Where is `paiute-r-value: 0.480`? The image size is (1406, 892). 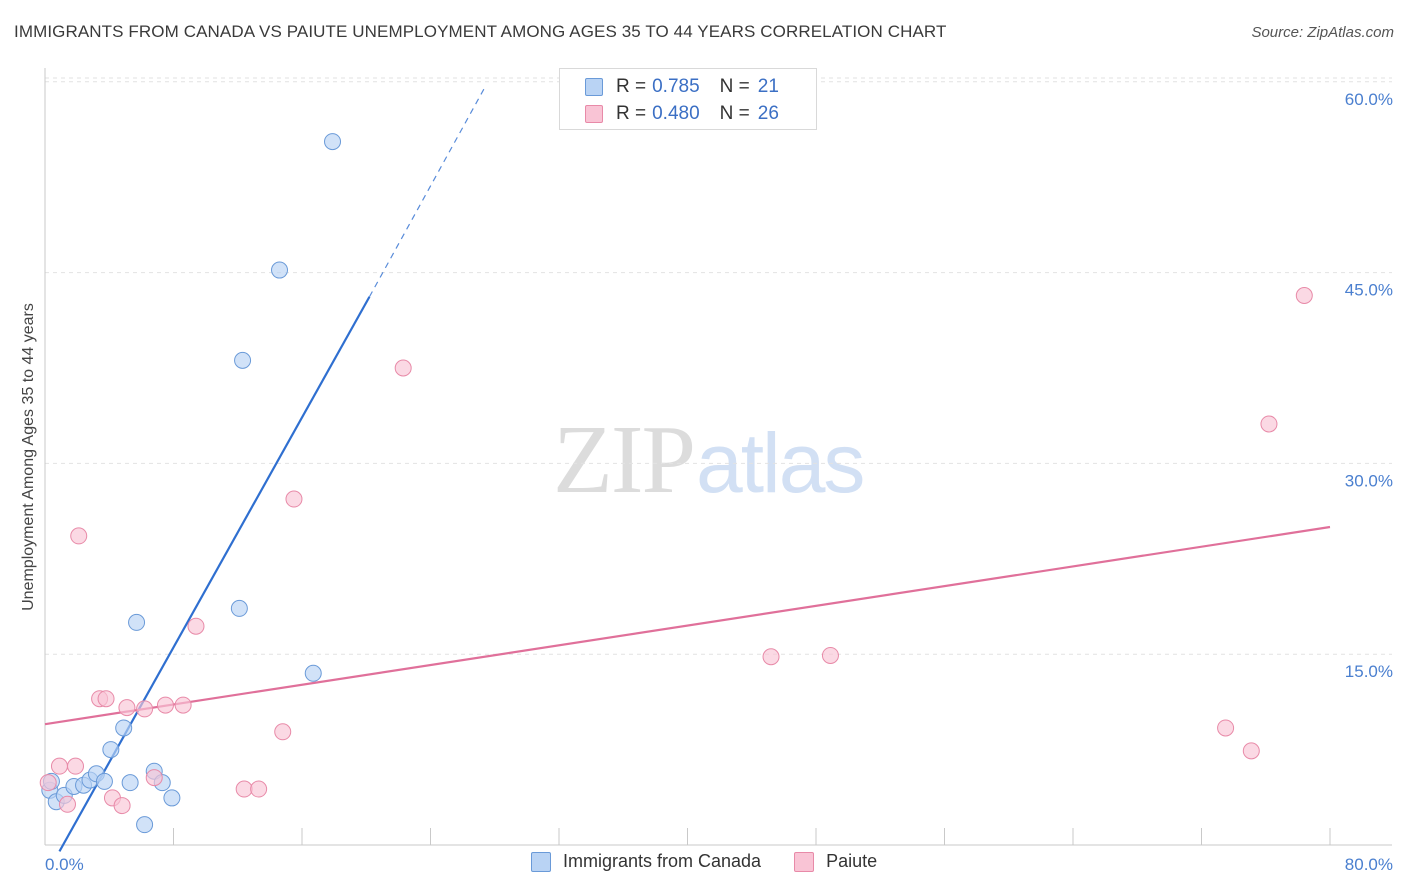 paiute-r-value: 0.480 is located at coordinates (676, 113).